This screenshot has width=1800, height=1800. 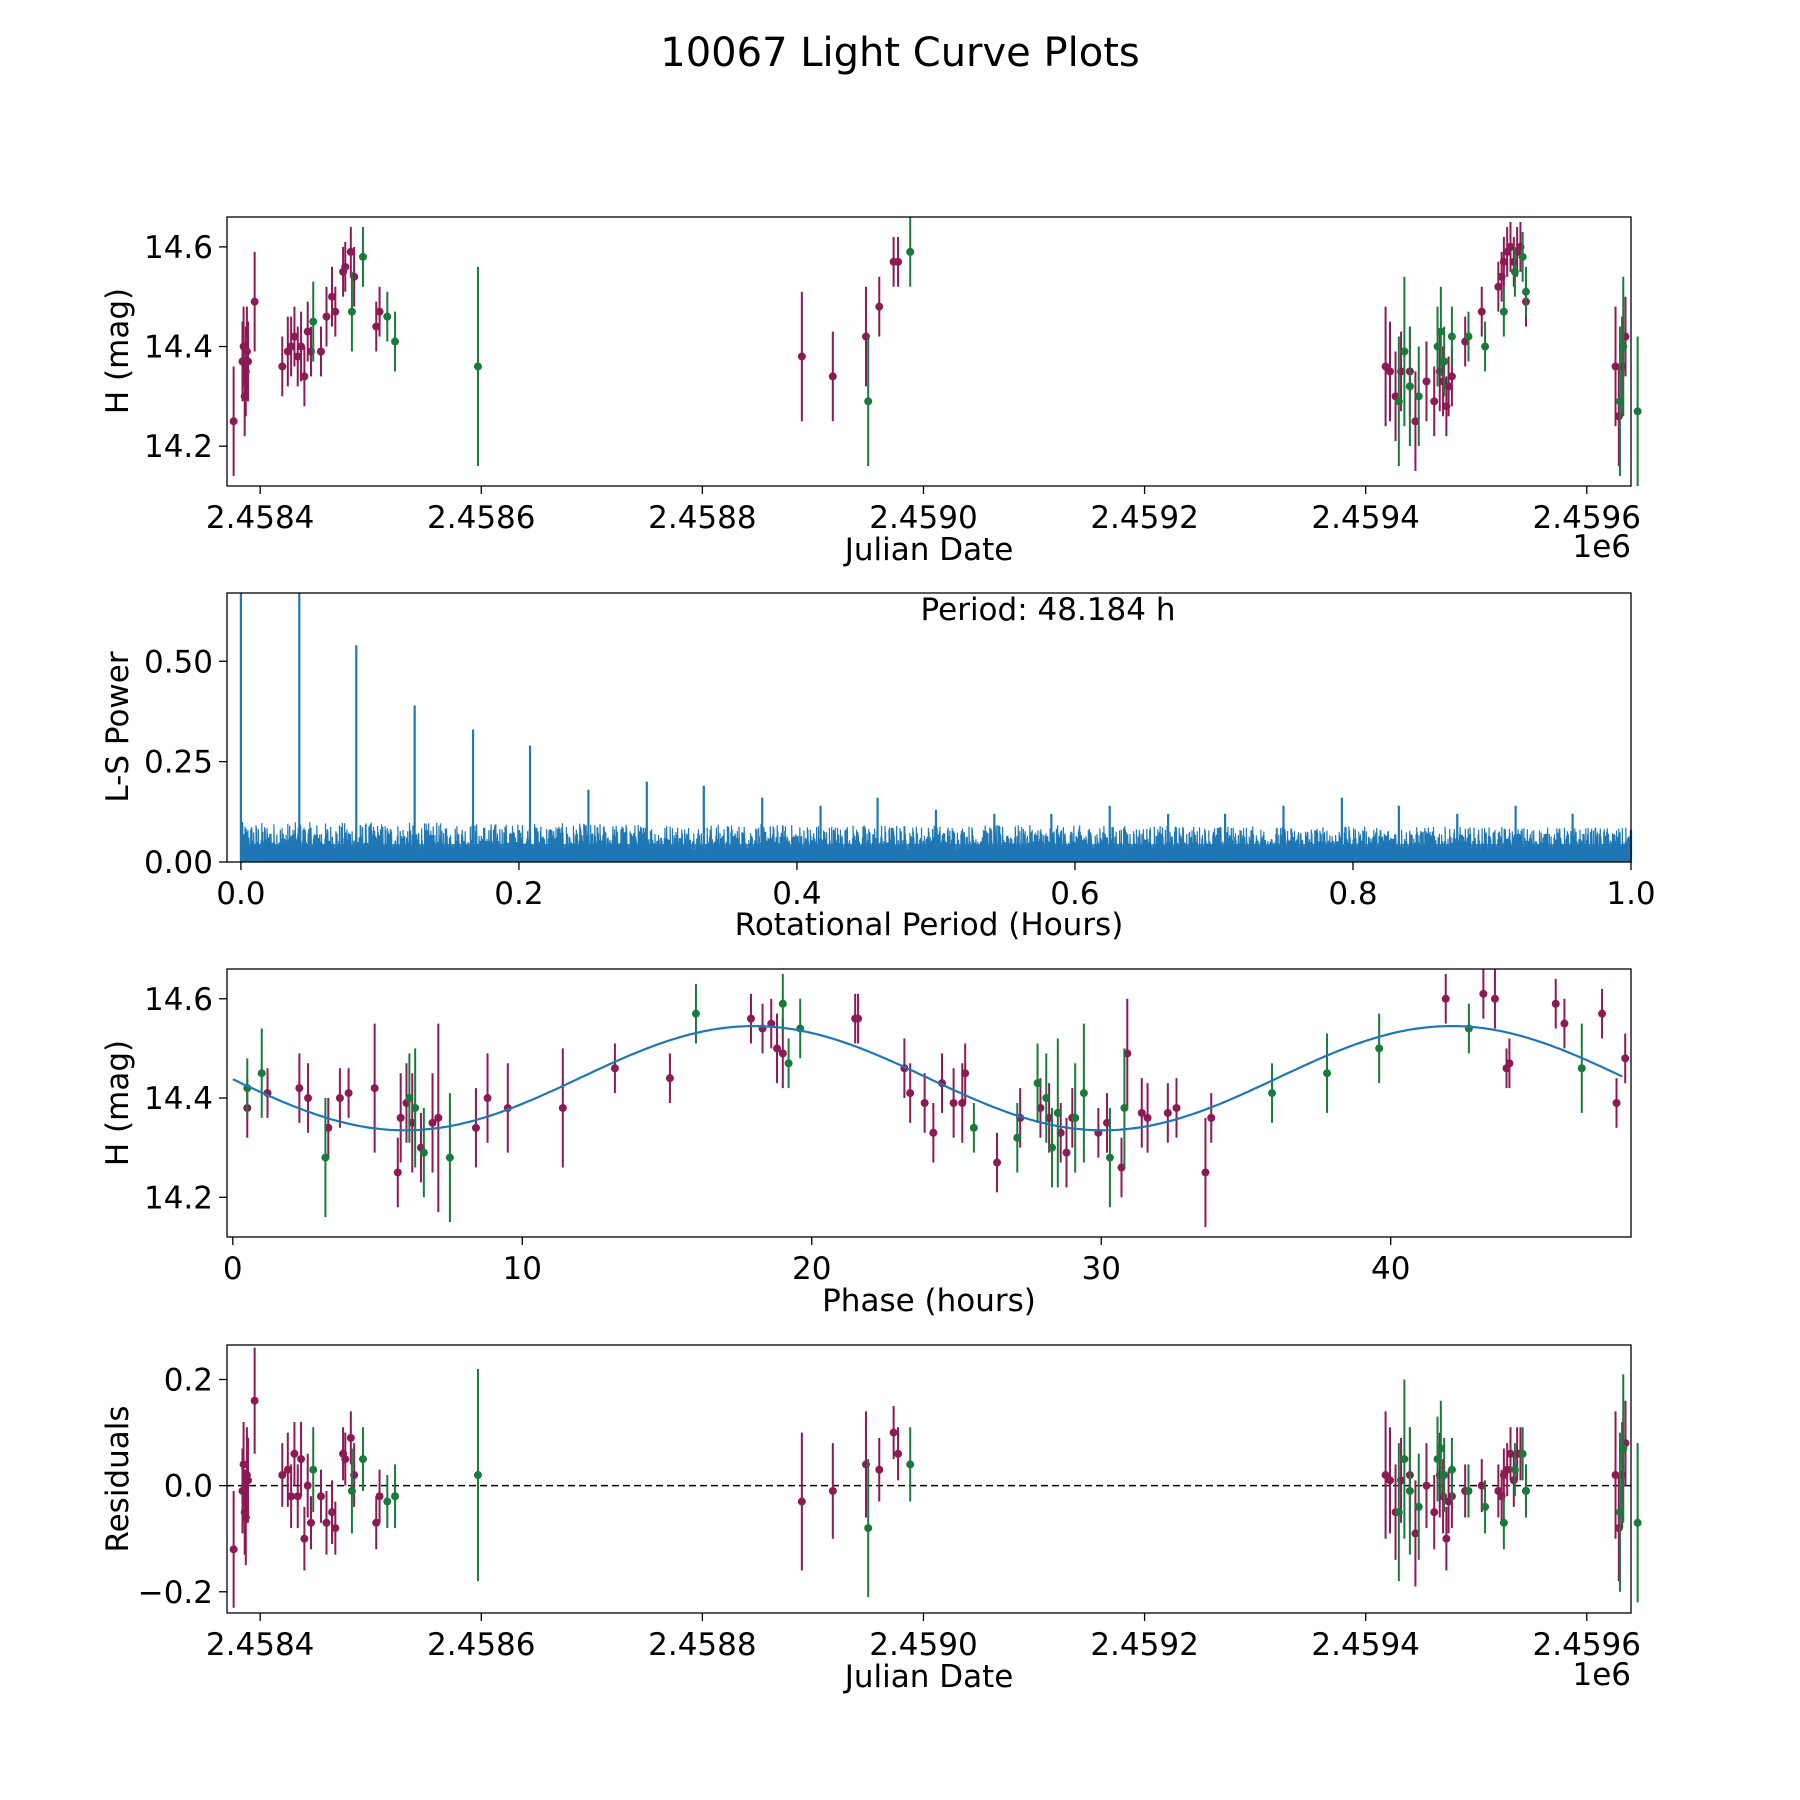 What do you see at coordinates (702, 518) in the screenshot?
I see `light-curve: 2.4588` at bounding box center [702, 518].